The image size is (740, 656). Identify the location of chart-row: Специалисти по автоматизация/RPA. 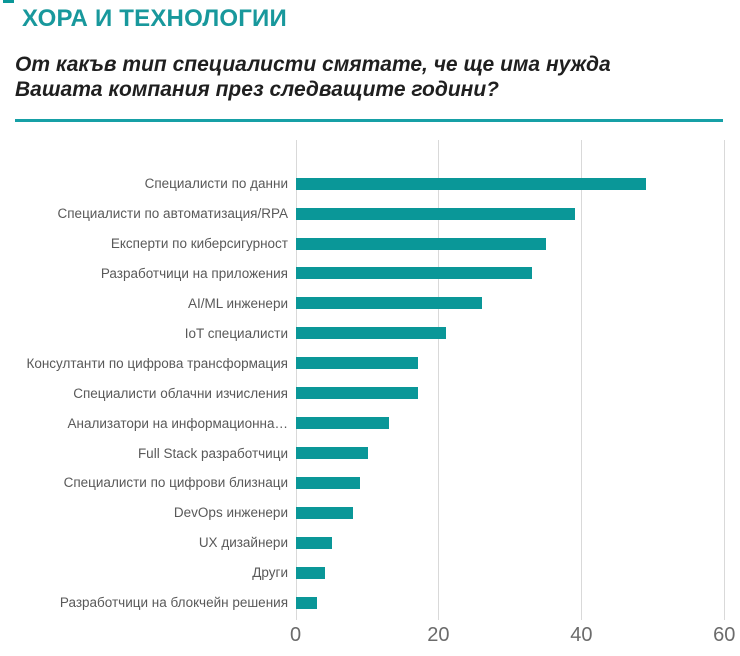
(370, 214).